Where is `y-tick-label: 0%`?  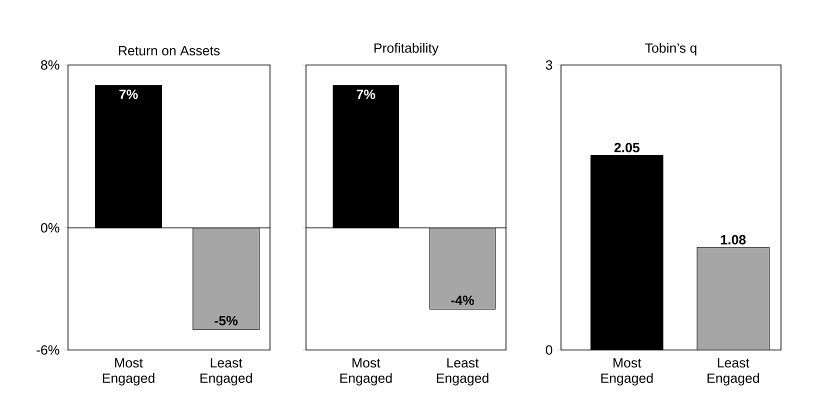 y-tick-label: 0% is located at coordinates (50, 228).